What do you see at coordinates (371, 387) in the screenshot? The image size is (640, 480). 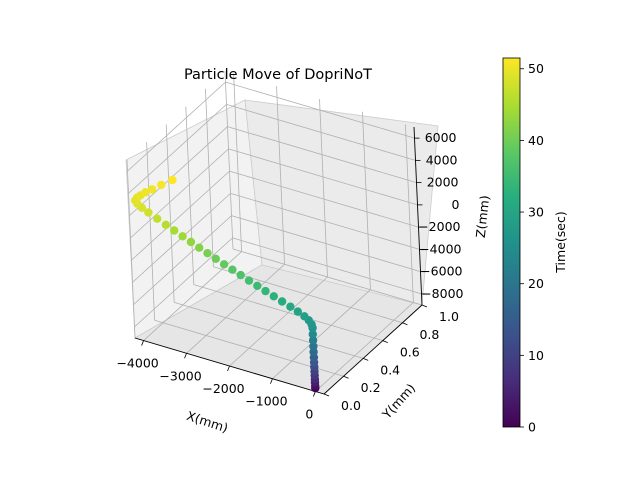 I see `y-tick-label: 0.2` at bounding box center [371, 387].